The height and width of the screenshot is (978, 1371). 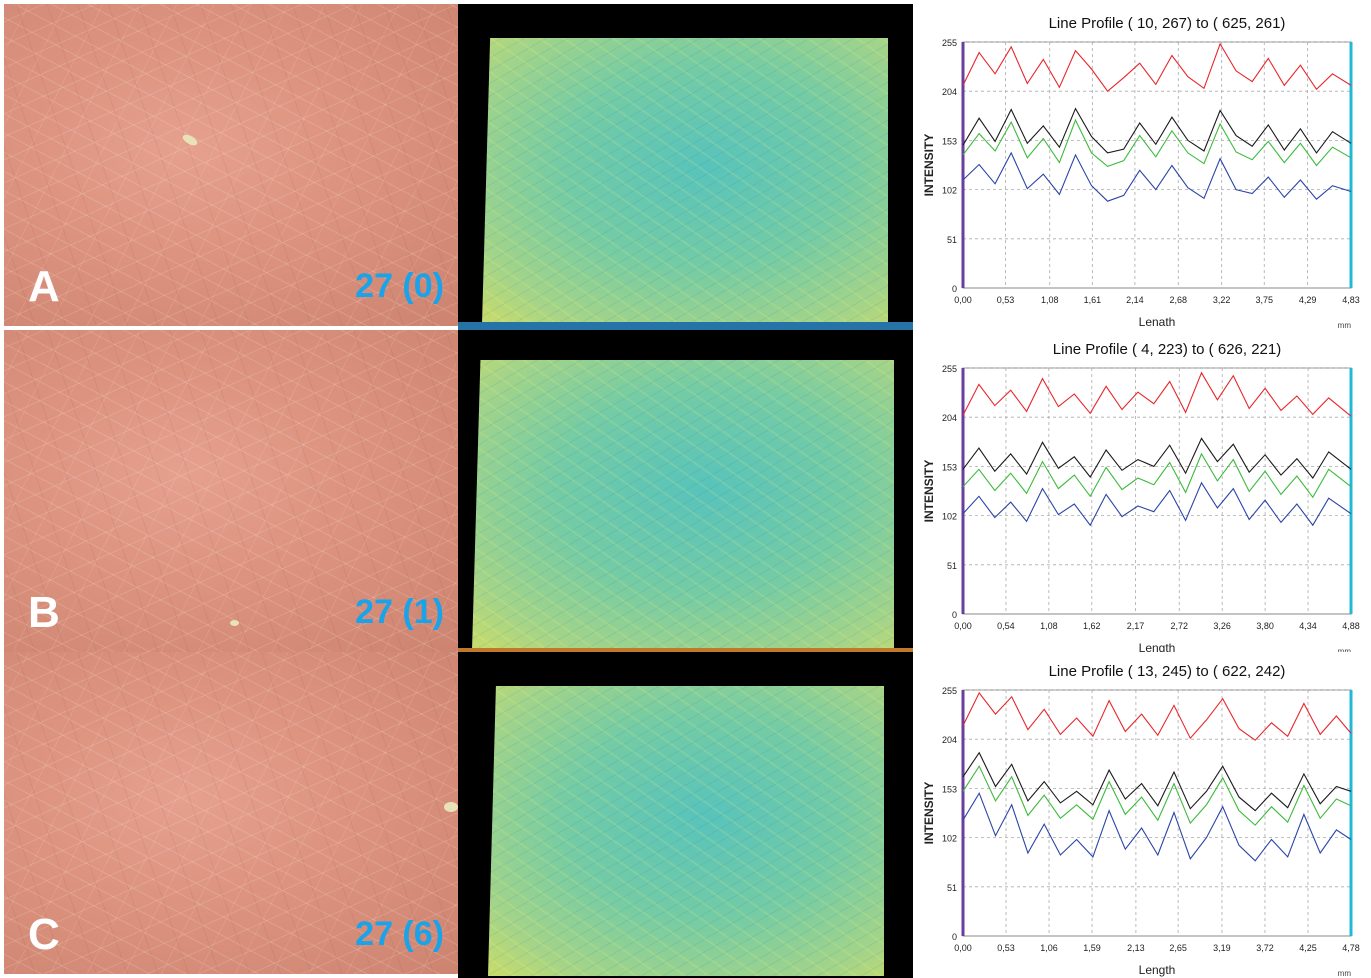 I want to click on micrograph-photo-c: C 27 (6), so click(x=231, y=813).